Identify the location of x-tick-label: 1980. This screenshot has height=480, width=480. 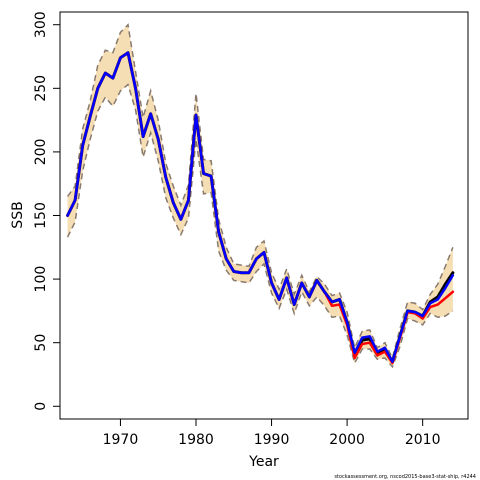
(196, 440).